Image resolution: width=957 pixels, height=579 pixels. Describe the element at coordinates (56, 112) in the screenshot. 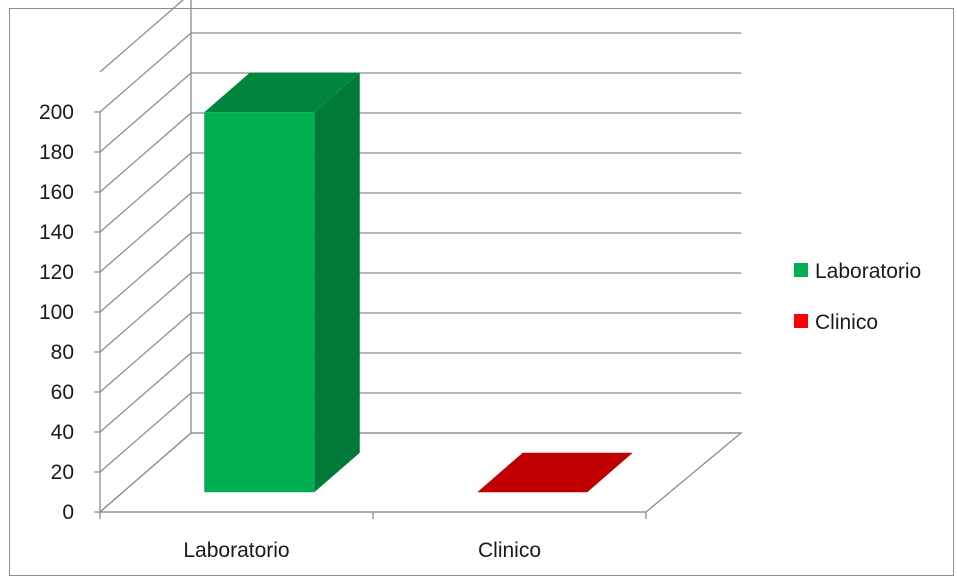

I see `y-tick-label: 200` at that location.